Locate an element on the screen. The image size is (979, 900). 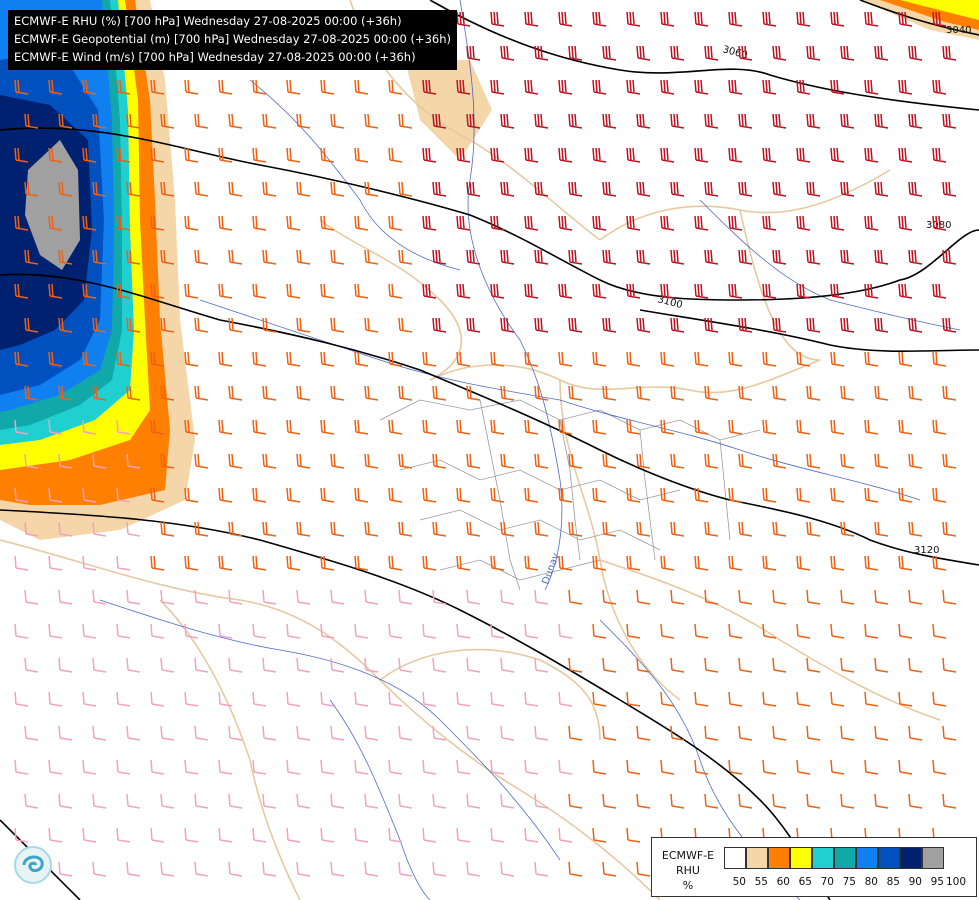
colorbar-tick: 100 is located at coordinates (955, 882).